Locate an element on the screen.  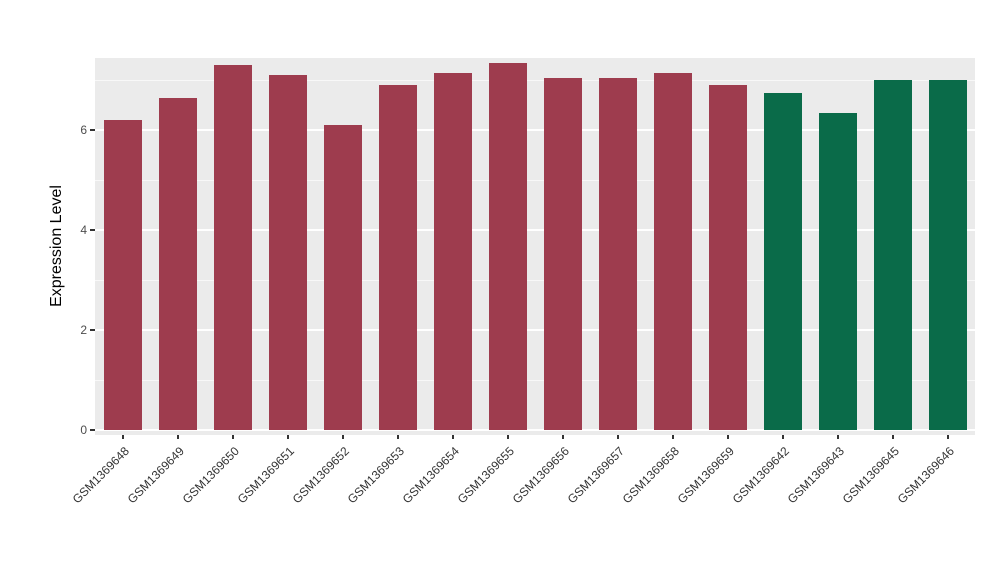
x-tick-label-text: GSM1369658 is located at coordinates (651, 475).